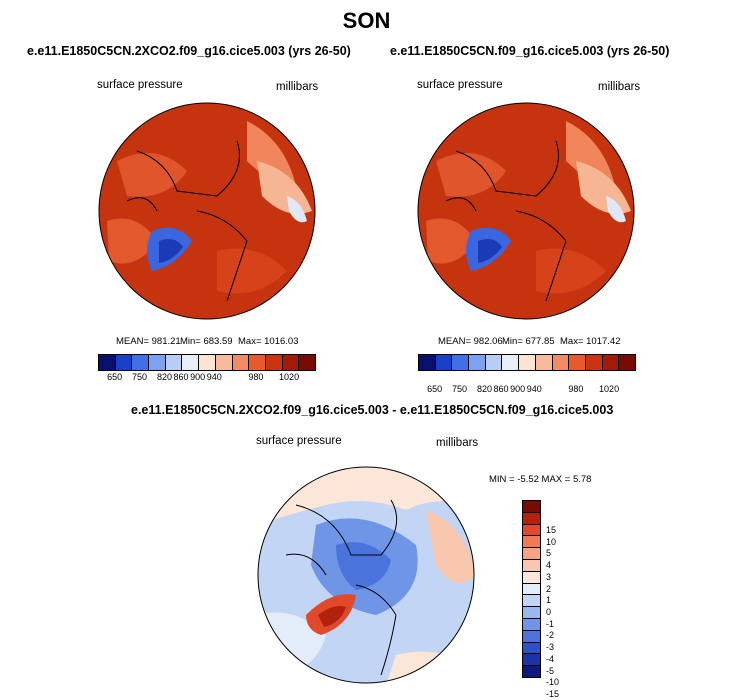 This screenshot has width=733, height=700. I want to click on colorbar-tick-label: 1, so click(549, 600).